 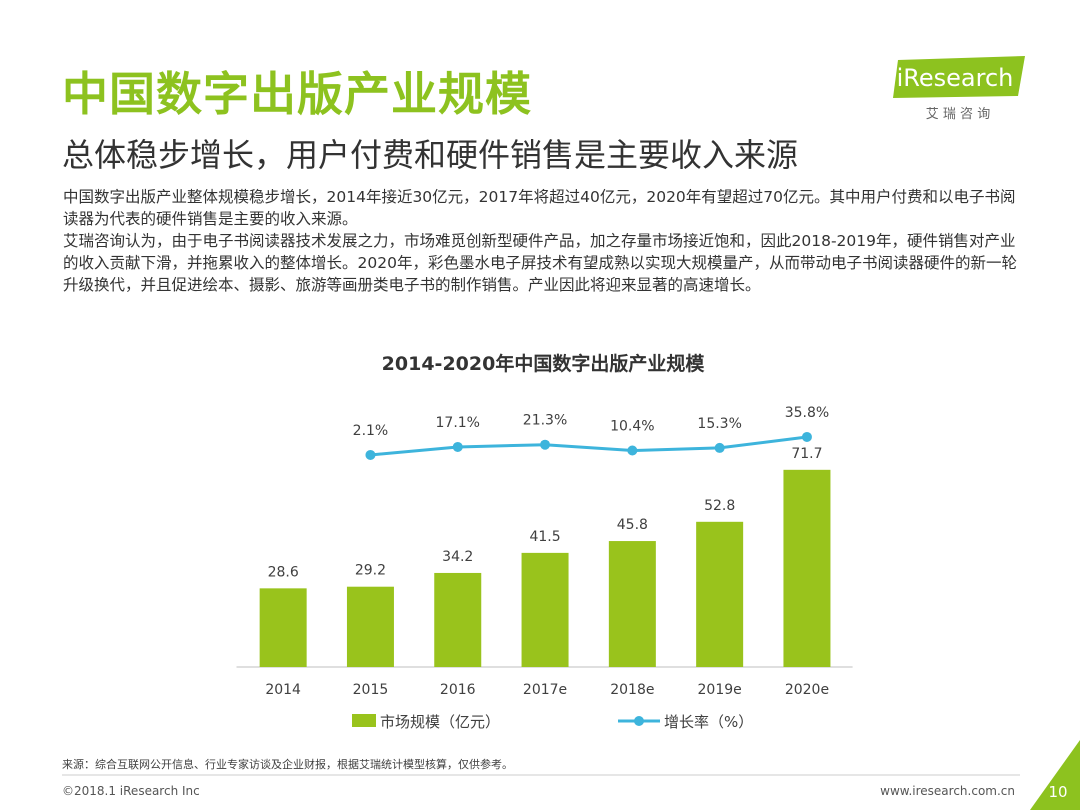 What do you see at coordinates (458, 690) in the screenshot?
I see `x-tick-label: 2016` at bounding box center [458, 690].